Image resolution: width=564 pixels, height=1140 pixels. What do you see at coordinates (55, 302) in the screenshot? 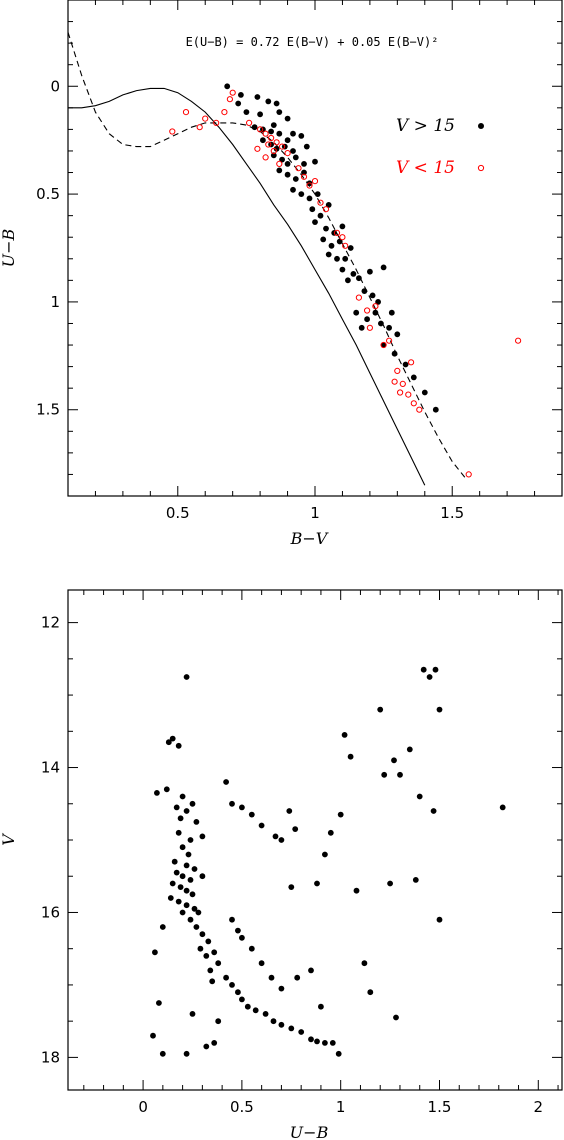
I see `top-y-tick-label: 1` at bounding box center [55, 302].